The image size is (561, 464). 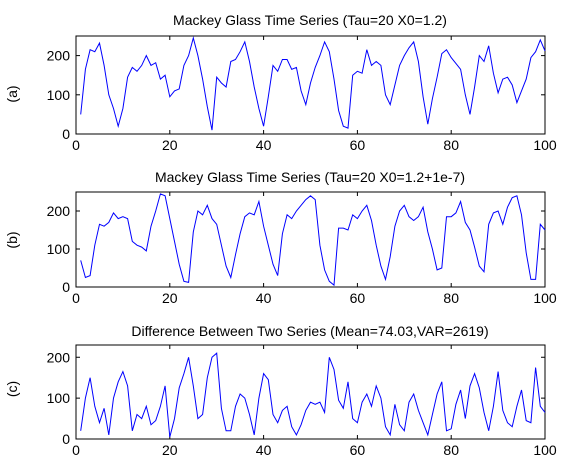 I want to click on x-tick-label-a: 40, so click(x=264, y=145).